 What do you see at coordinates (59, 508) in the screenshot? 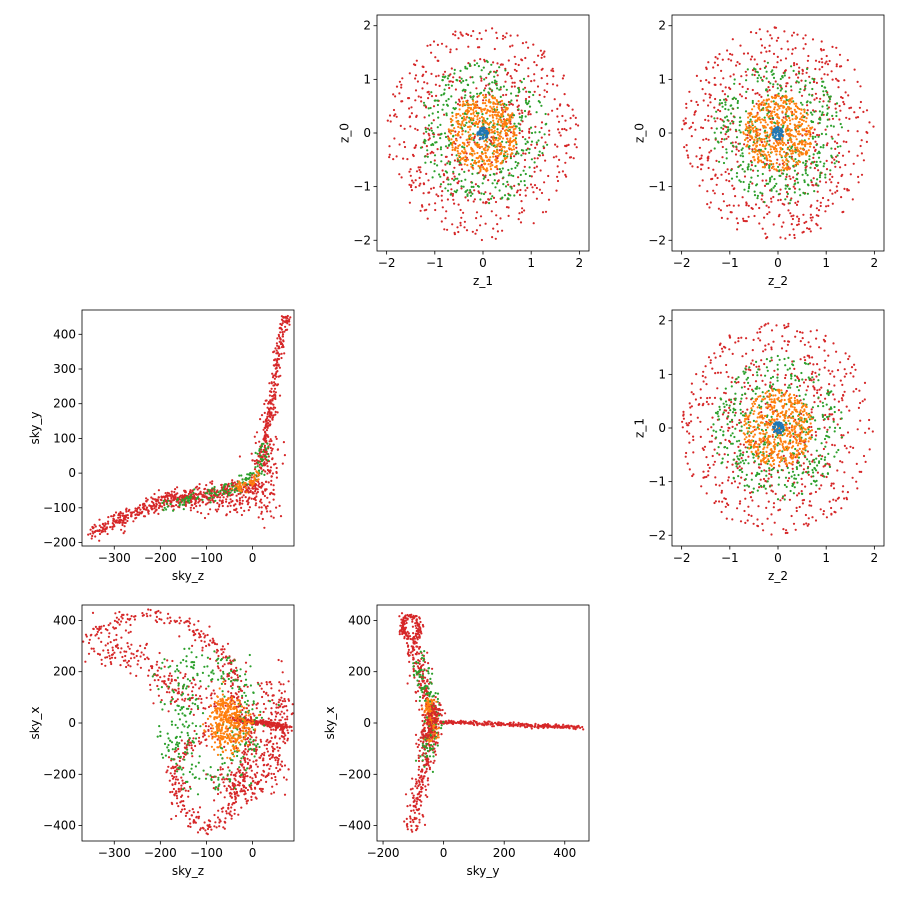
I see `y-tick-label: −100` at bounding box center [59, 508].